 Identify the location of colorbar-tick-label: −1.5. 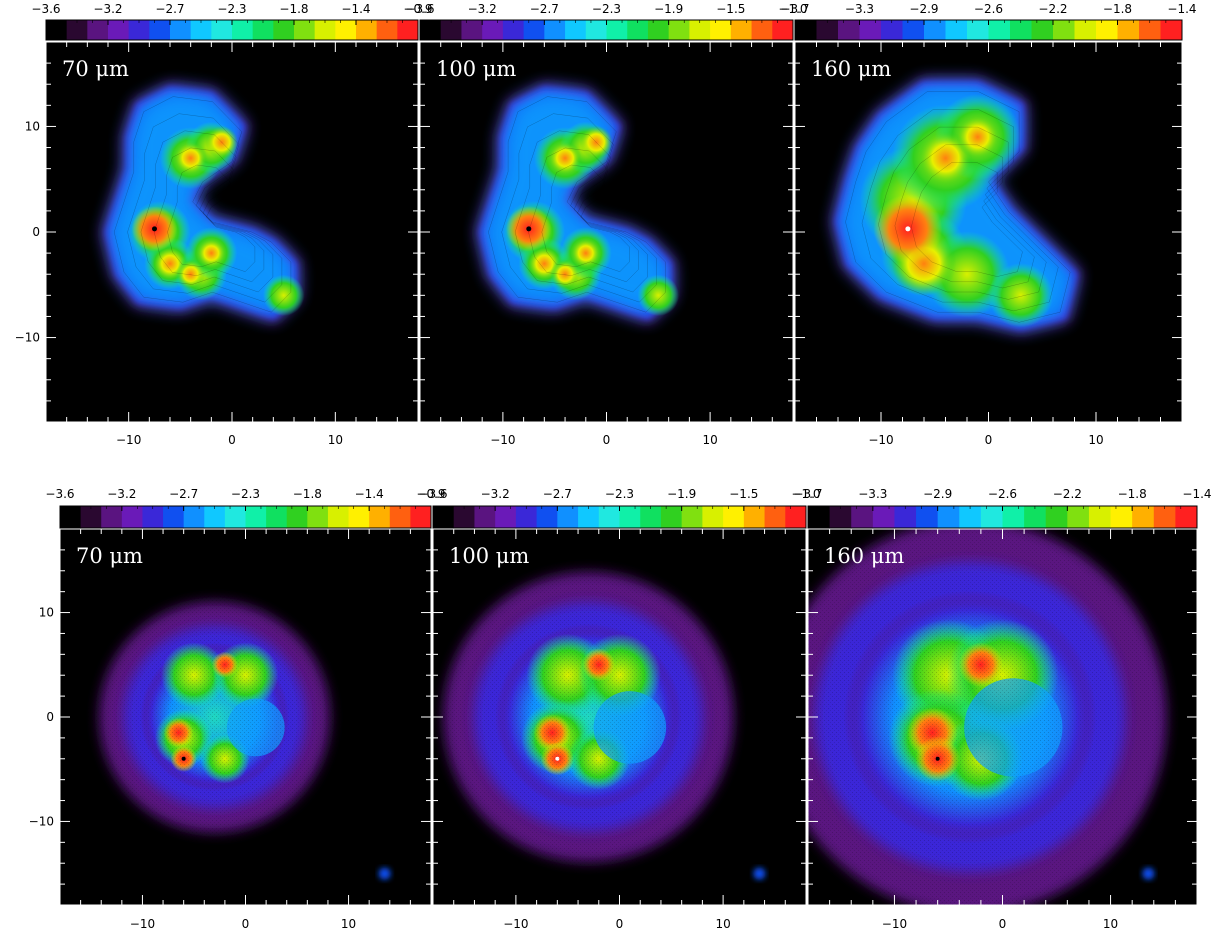
(730, 9).